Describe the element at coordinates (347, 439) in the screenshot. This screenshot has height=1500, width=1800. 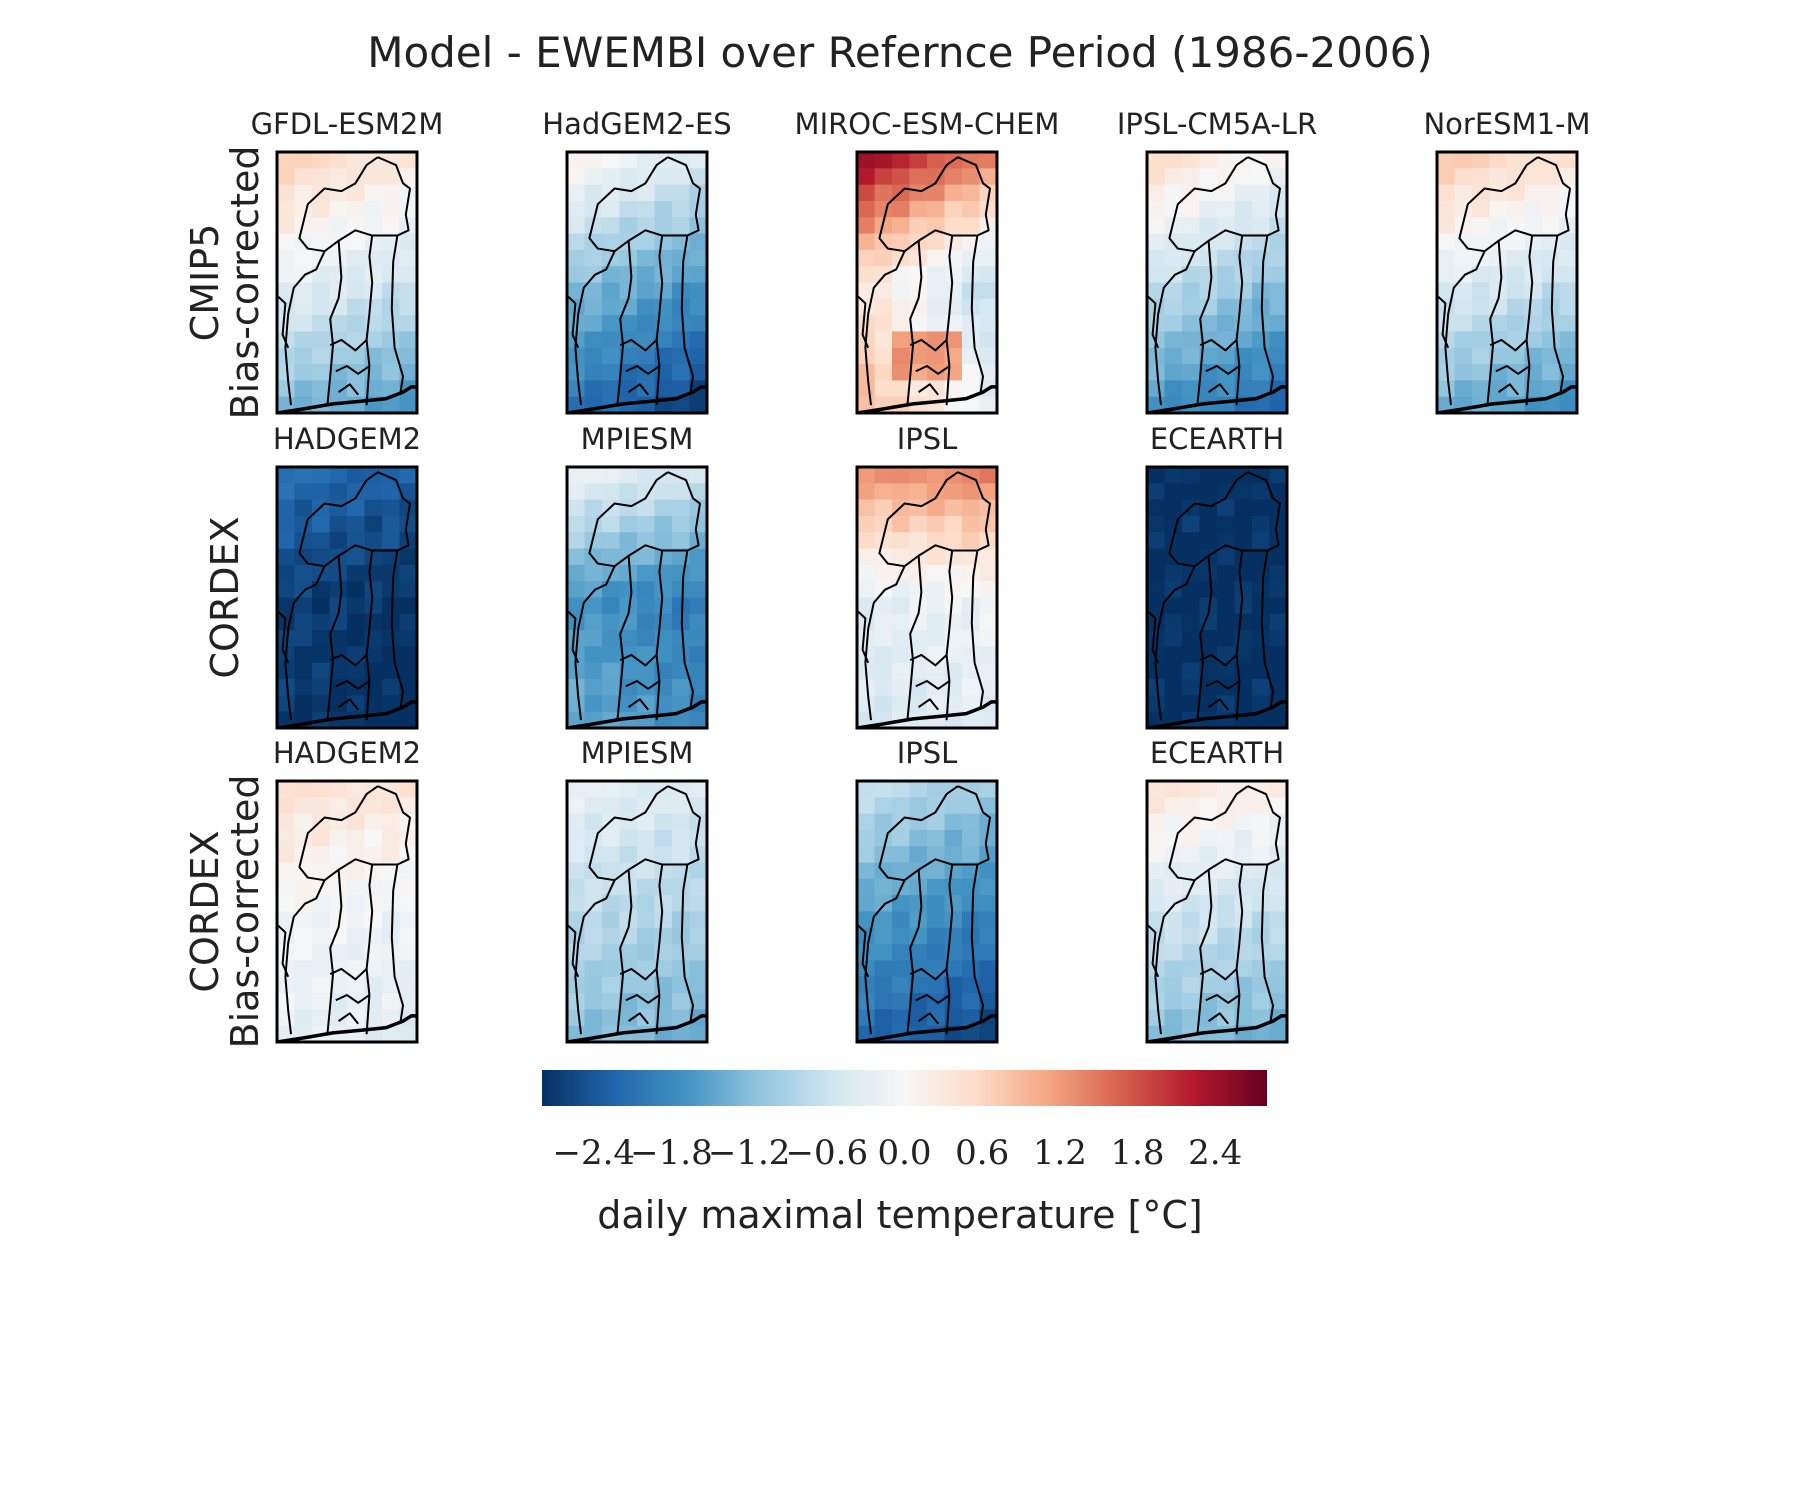
I see `panel-title: HADGEM2` at that location.